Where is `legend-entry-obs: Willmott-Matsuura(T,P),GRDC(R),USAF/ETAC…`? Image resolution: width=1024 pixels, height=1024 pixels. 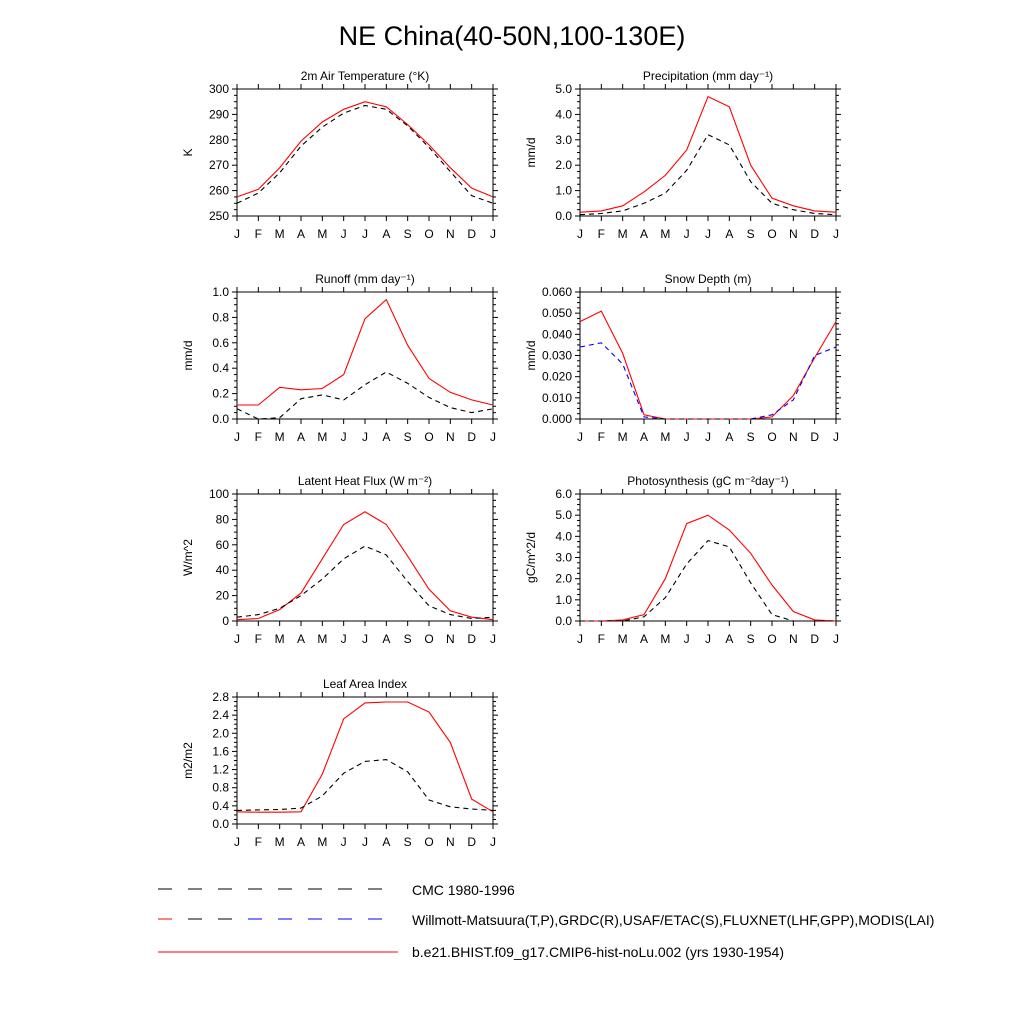
legend-entry-obs: Willmott-Matsuura(T,P),GRDC(R),USAF/ETAC… is located at coordinates (546, 920).